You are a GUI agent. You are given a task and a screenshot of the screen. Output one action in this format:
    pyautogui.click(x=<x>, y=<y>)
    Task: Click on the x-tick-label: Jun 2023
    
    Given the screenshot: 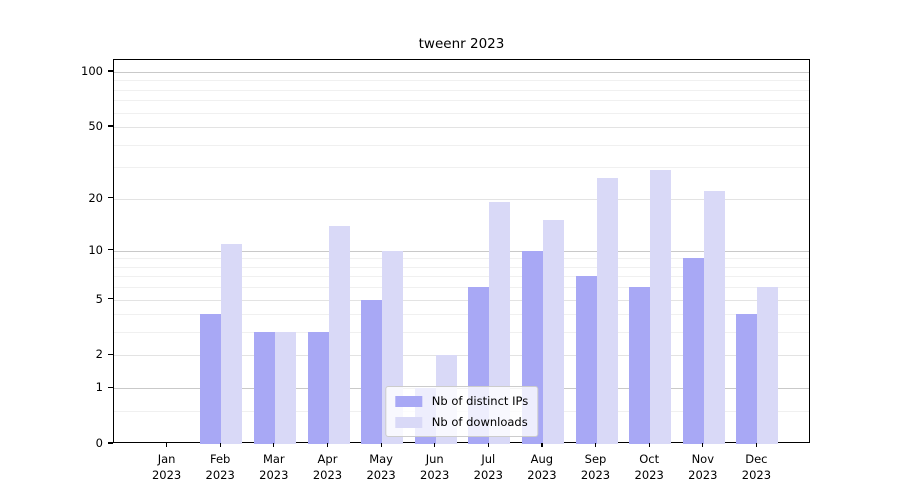 What is the action you would take?
    pyautogui.click(x=434, y=467)
    